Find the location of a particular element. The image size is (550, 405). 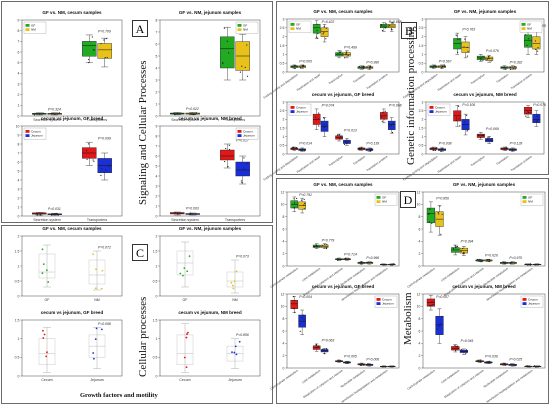

legend-label: NM is located at coordinates (298, 29).